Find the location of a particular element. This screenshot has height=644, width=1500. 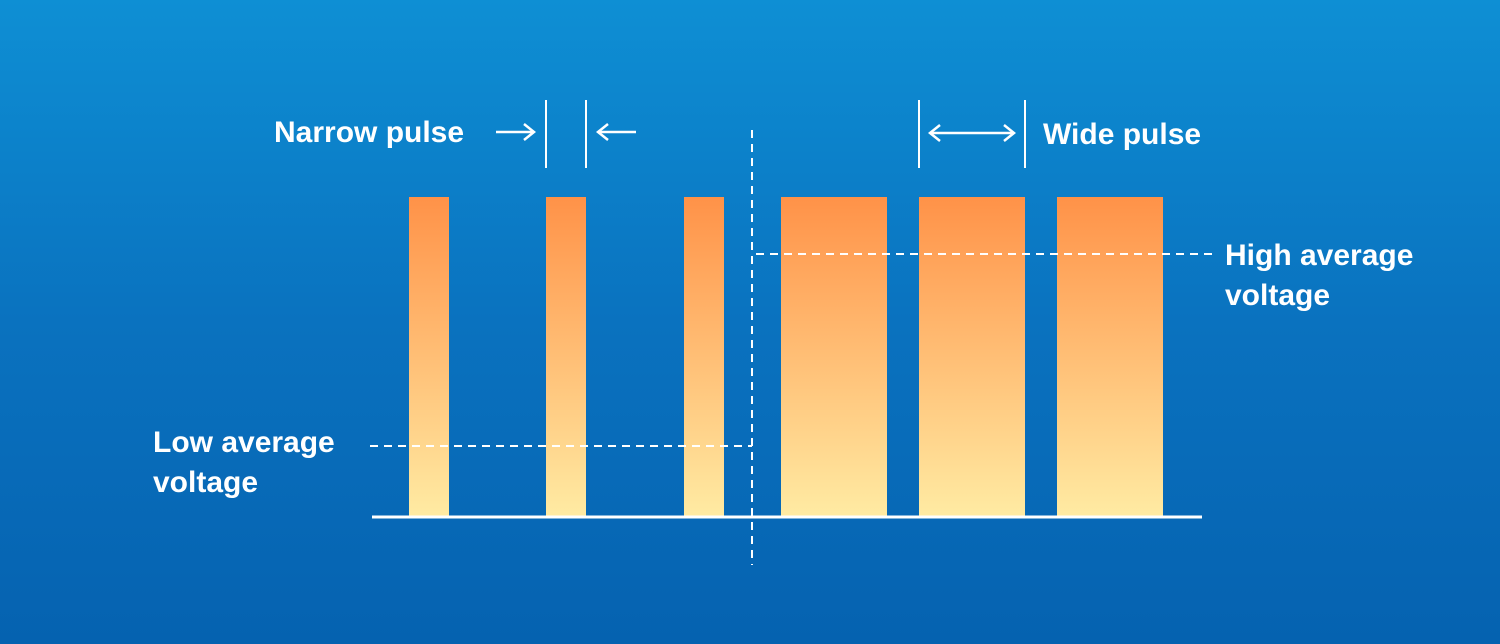

high-average-label-line-1: High average is located at coordinates (1319, 255).